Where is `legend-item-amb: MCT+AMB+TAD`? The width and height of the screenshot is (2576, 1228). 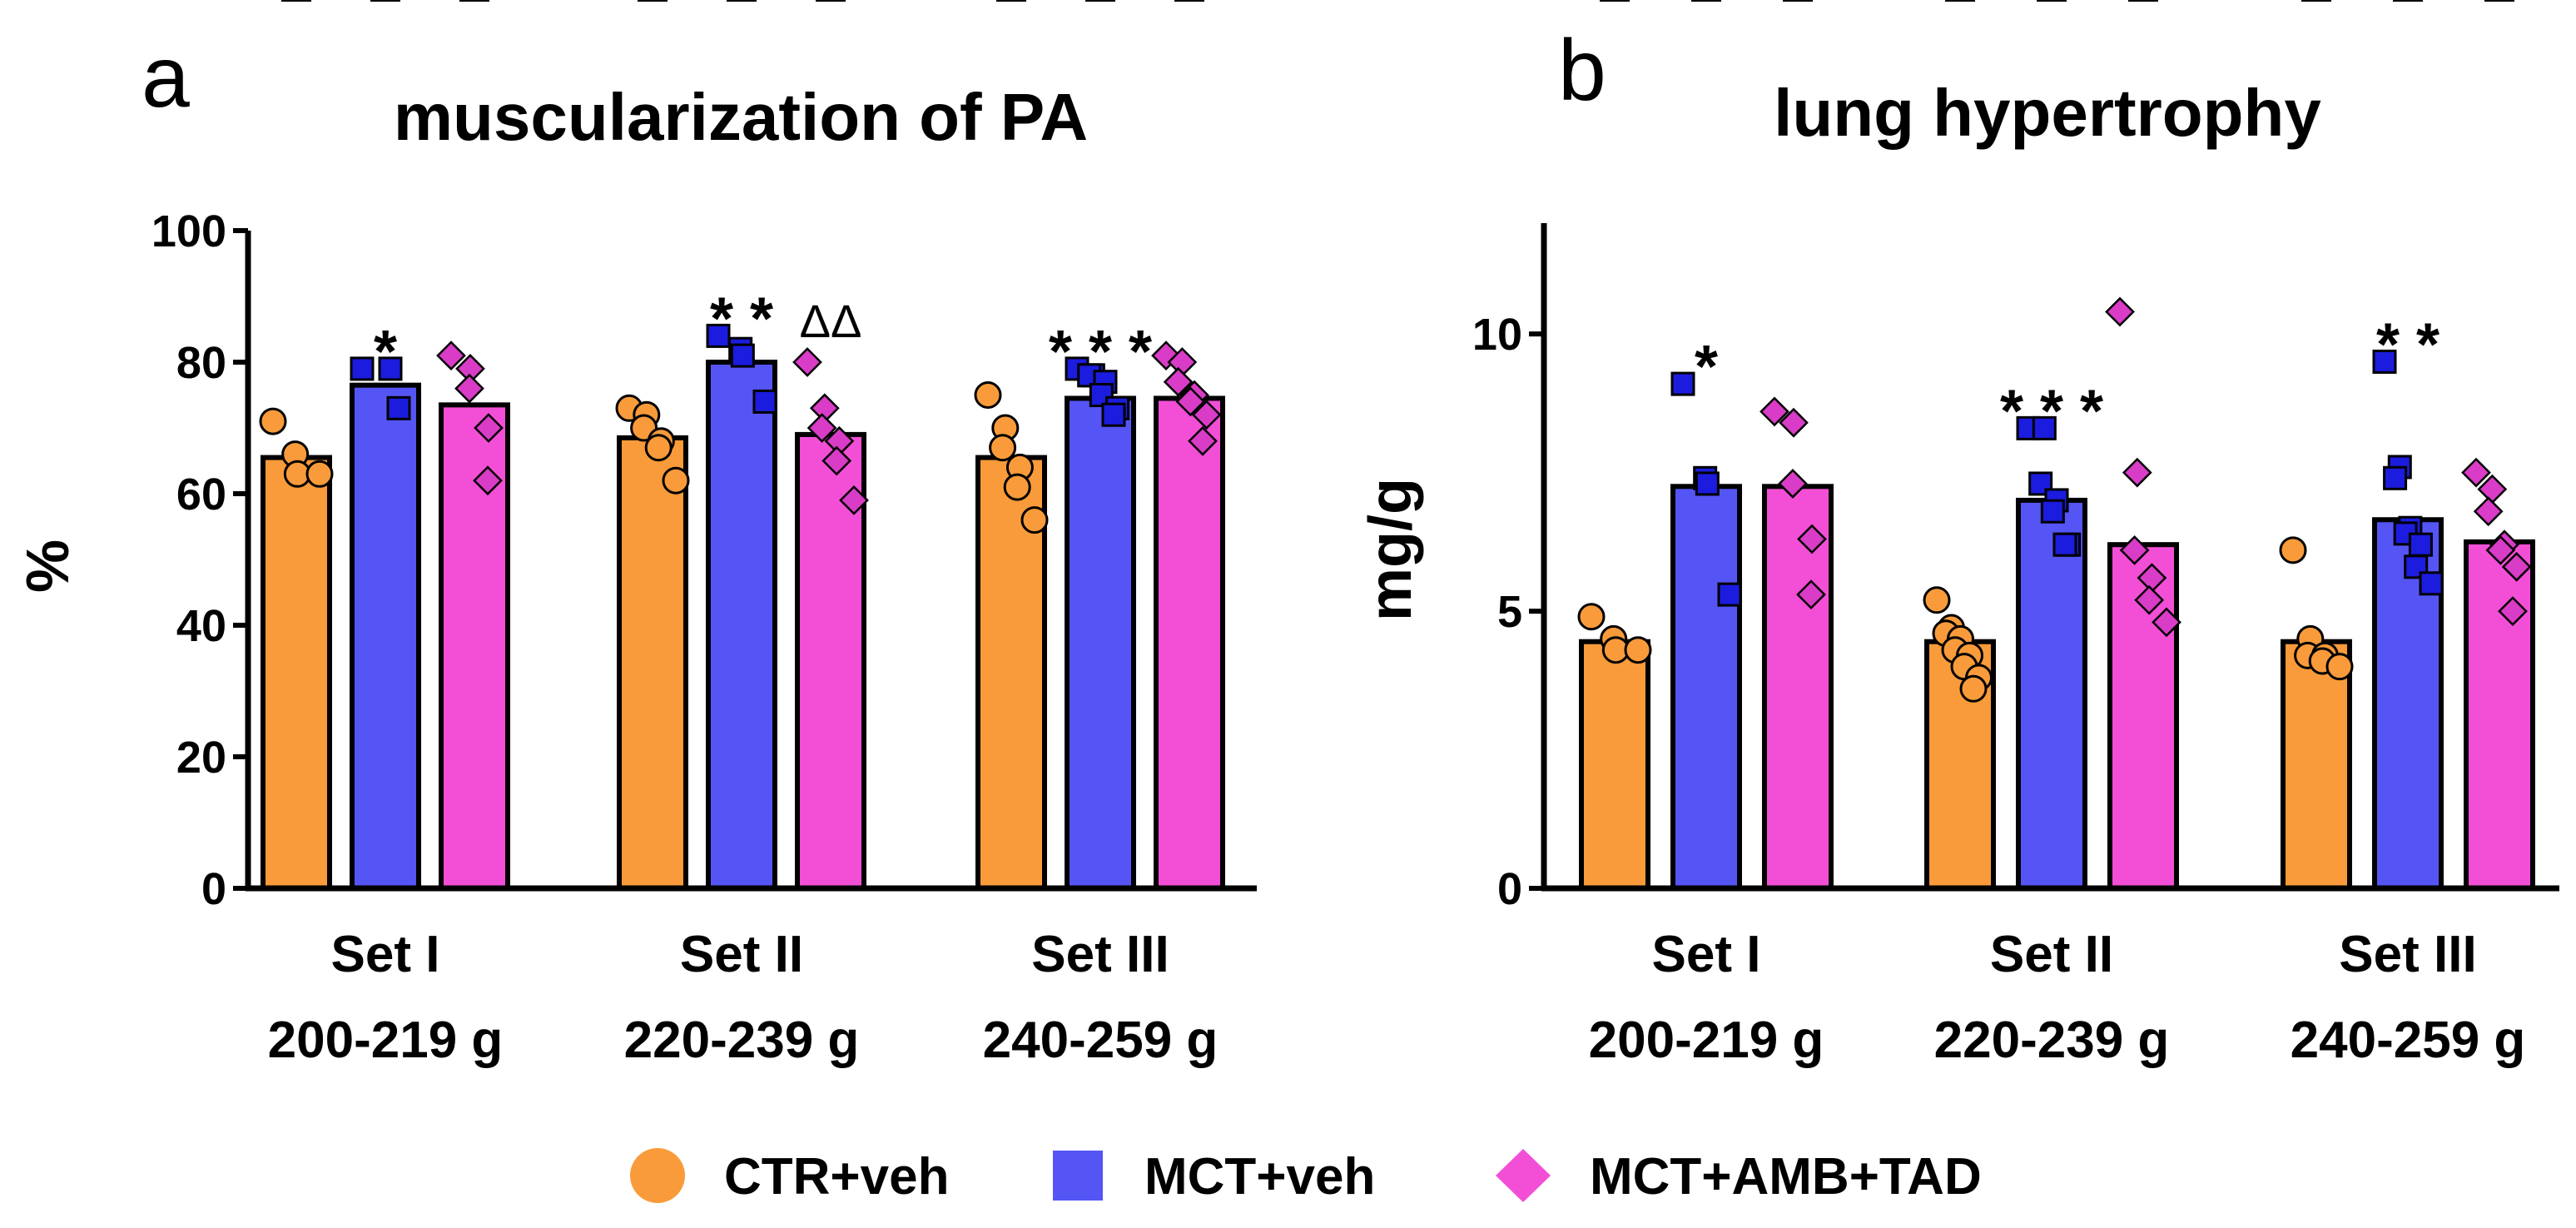
legend-item-amb: MCT+AMB+TAD is located at coordinates (1739, 1177).